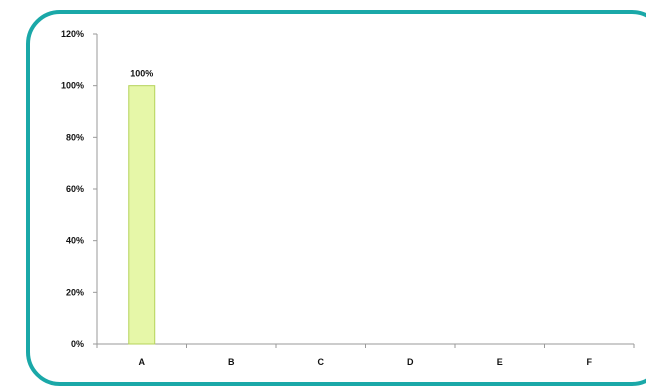 This screenshot has width=646, height=386. Describe the element at coordinates (231, 362) in the screenshot. I see `x-tick-label: B` at that location.